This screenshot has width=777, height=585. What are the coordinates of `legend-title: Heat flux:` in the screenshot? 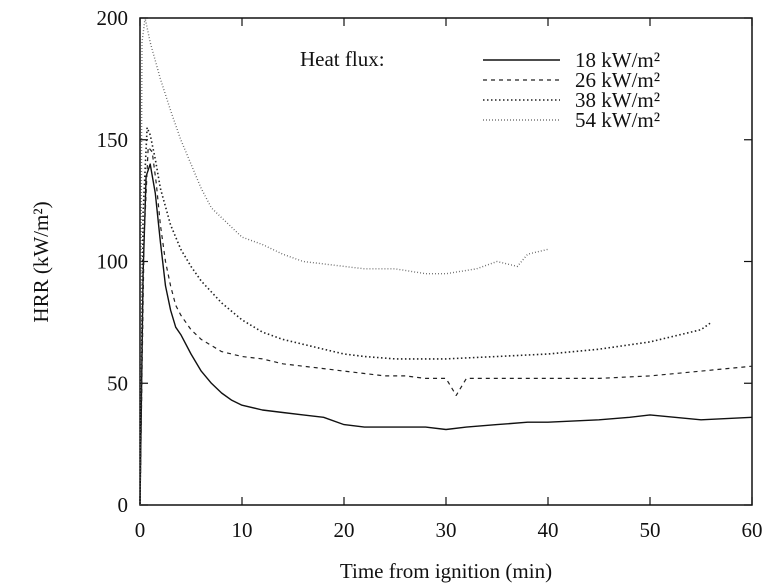 It's located at (342, 59).